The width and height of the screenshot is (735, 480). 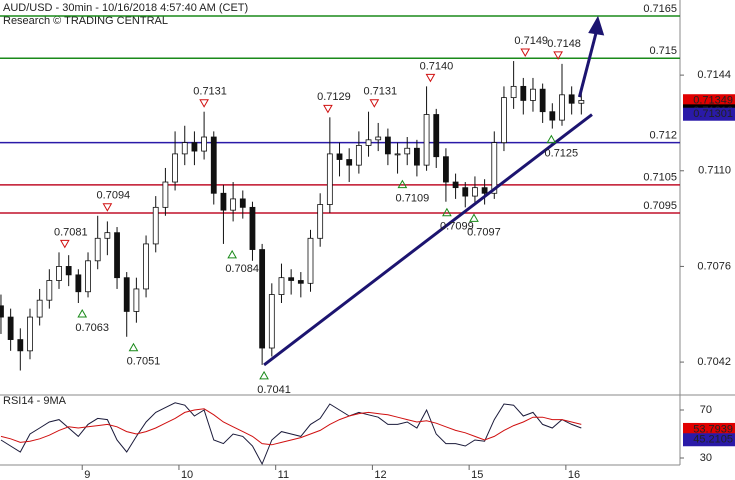 I want to click on trough-label: 0.7084, so click(x=242, y=269).